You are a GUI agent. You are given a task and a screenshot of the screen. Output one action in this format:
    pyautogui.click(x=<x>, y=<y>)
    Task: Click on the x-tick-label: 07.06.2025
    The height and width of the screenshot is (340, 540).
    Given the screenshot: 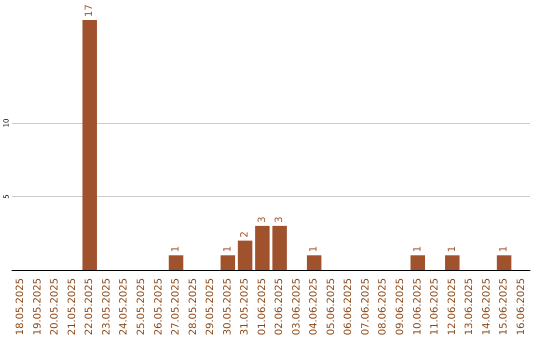 What is the action you would take?
    pyautogui.click(x=366, y=307)
    